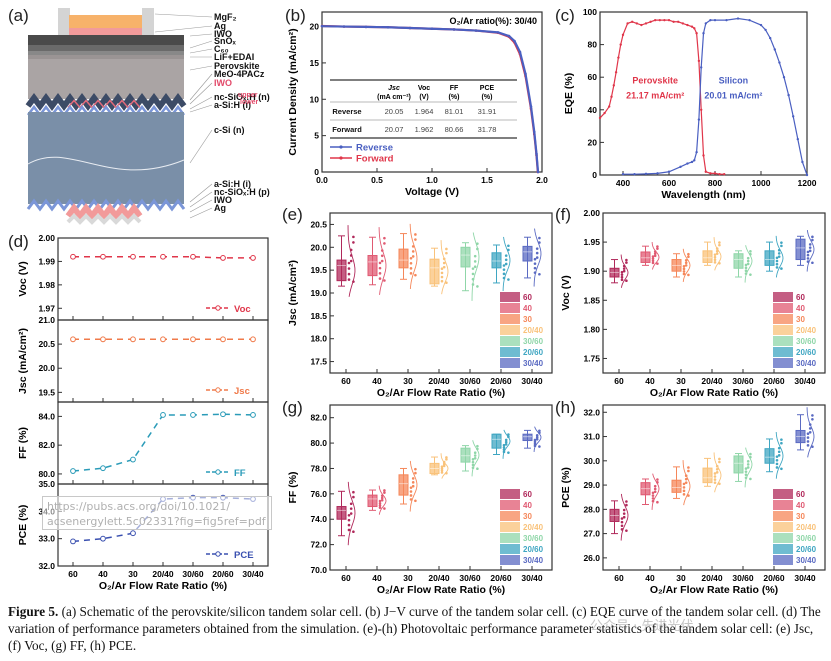 This screenshot has height=661, width=831. Describe the element at coordinates (237, 66) in the screenshot. I see `layer-label-6: Perovskite` at that location.